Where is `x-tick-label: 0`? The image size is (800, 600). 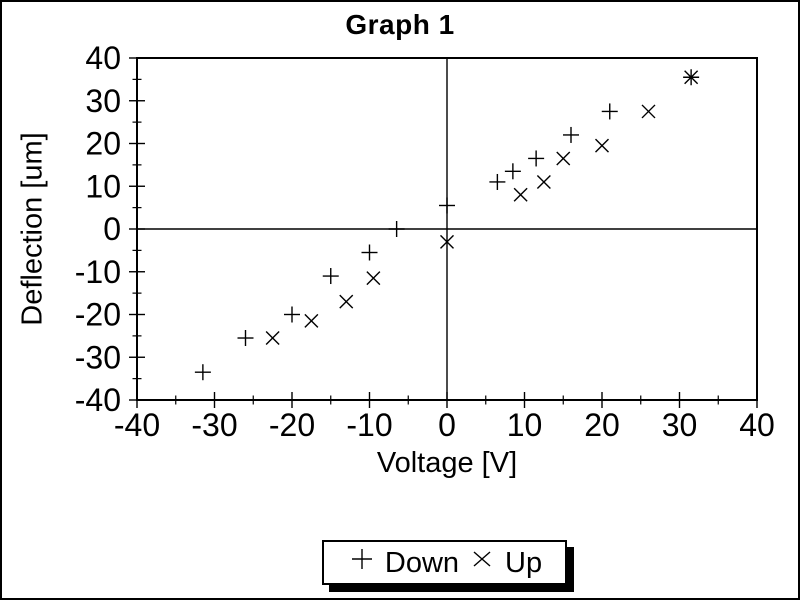 x-tick-label: 0 is located at coordinates (447, 425).